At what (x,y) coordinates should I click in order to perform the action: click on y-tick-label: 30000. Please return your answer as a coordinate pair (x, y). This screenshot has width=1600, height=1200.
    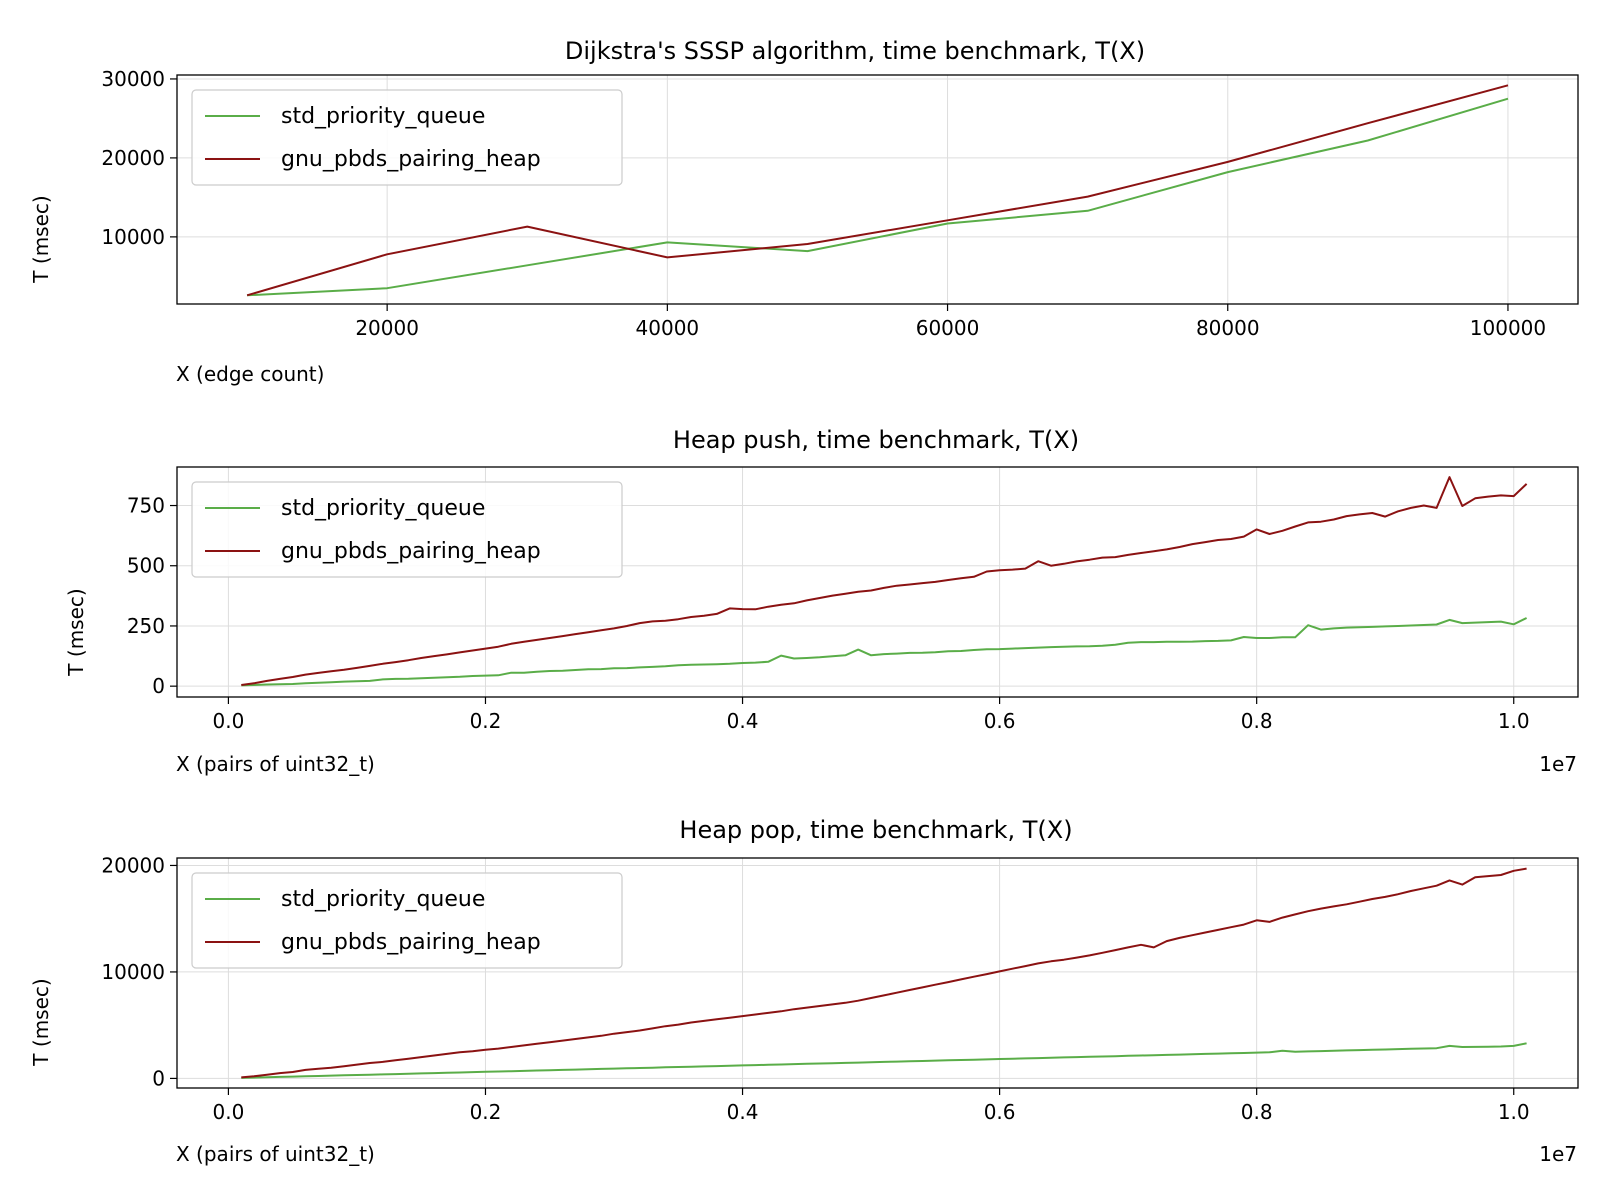
    Looking at the image, I should click on (133, 79).